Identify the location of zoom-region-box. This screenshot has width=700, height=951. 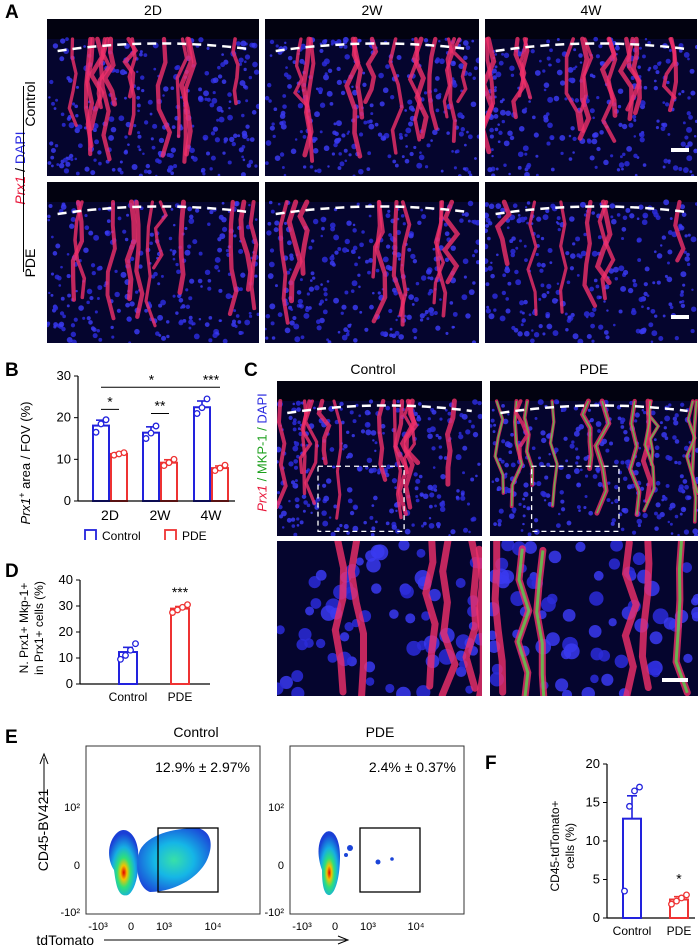
(575, 498).